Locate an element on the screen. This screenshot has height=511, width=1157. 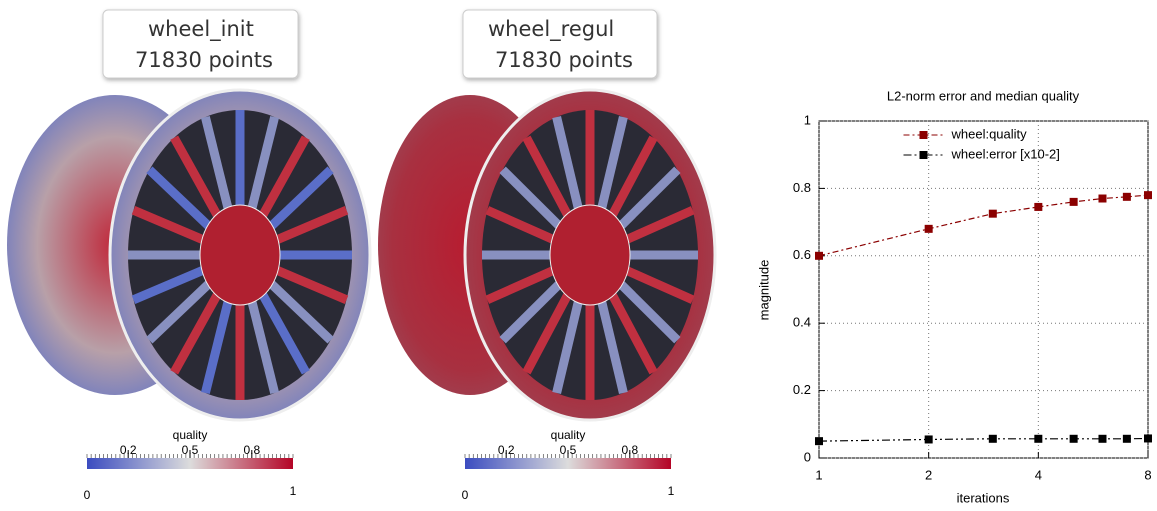
legend-label: wheel:error [x10-2] is located at coordinates (1005, 153).